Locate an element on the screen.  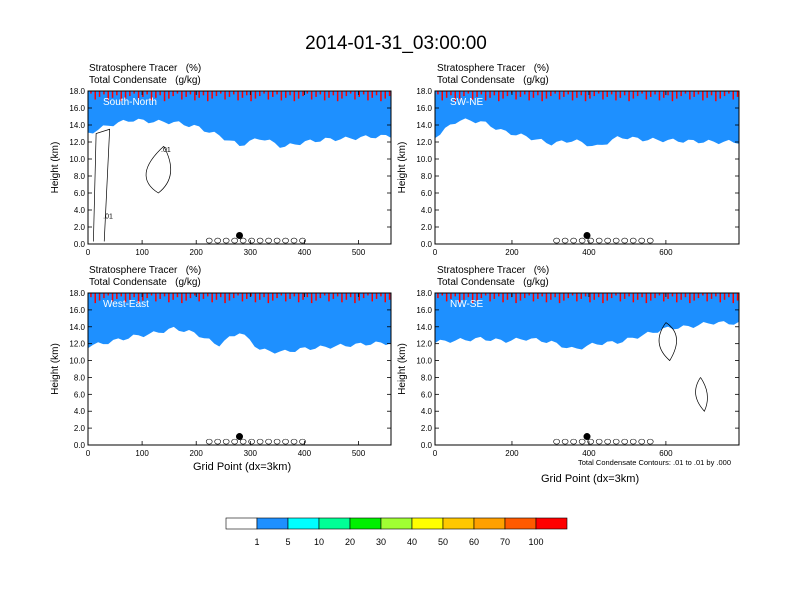
y-tick-label: 18.0 is located at coordinates (424, 293).